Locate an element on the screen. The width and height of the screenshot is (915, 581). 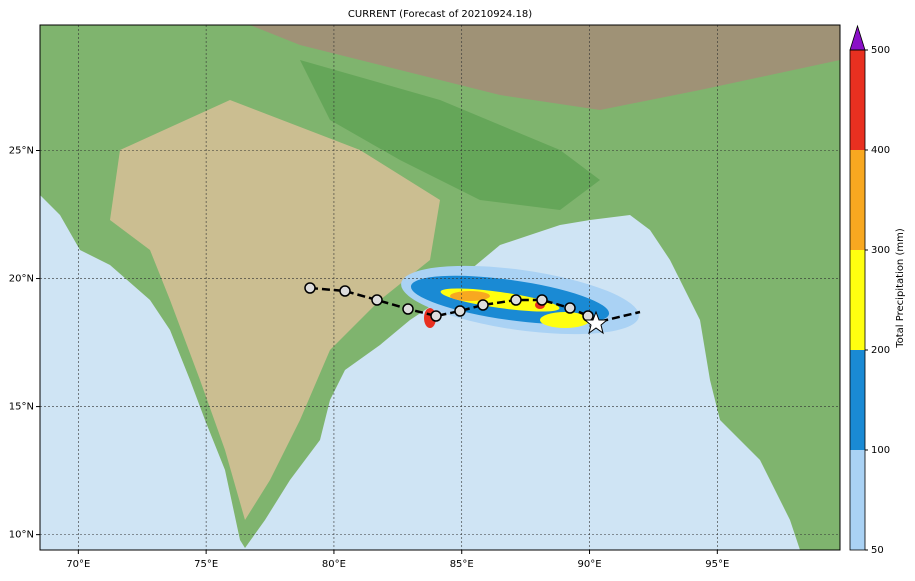
colorbar-extend is located at coordinates (857, 37).